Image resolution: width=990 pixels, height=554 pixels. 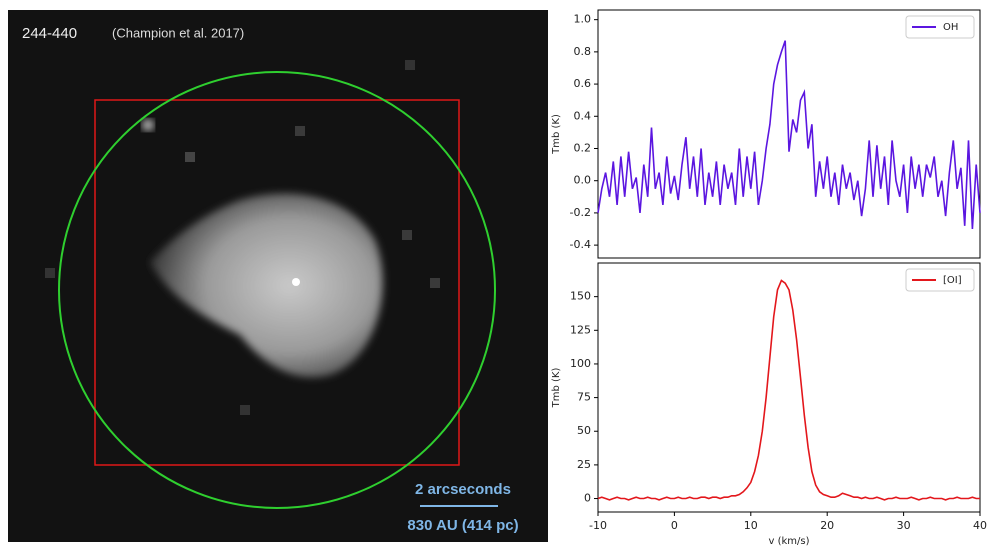 What do you see at coordinates (583, 115) in the screenshot?
I see `y-tick-label: 0.4` at bounding box center [583, 115].